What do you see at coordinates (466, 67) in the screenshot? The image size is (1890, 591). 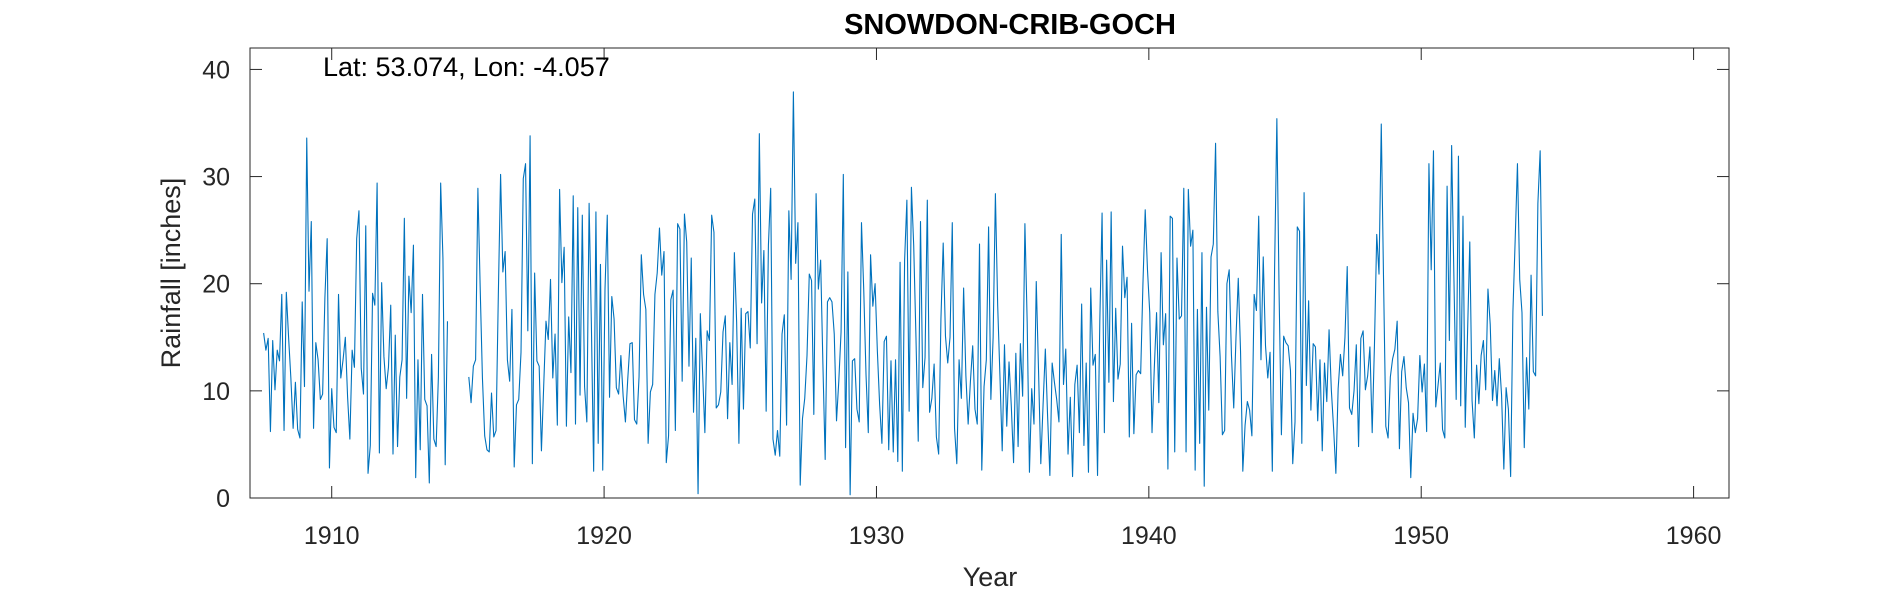 I see `location-annotation: Lat: 53.074, Lon: -4.057` at bounding box center [466, 67].